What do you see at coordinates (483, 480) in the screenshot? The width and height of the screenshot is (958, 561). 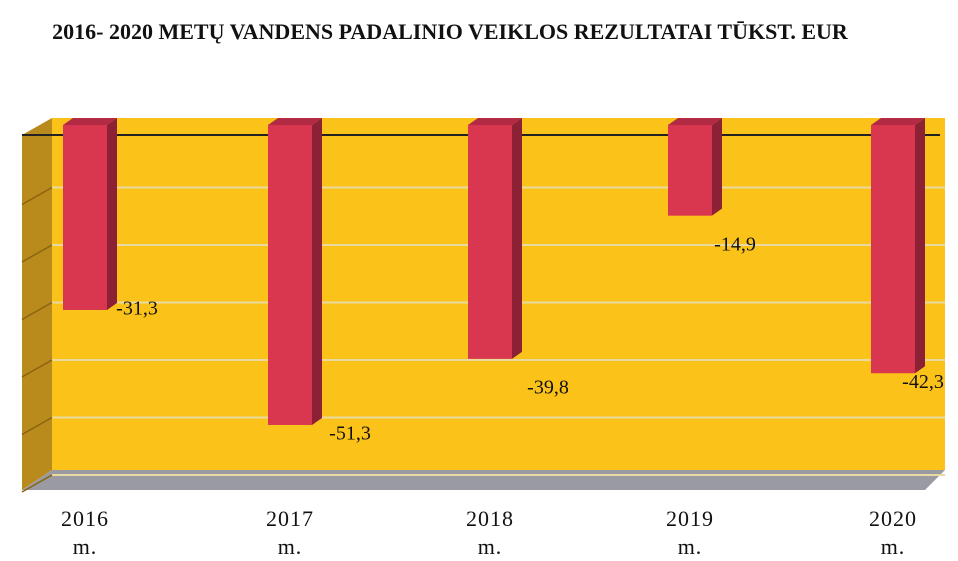 I see `floor` at bounding box center [483, 480].